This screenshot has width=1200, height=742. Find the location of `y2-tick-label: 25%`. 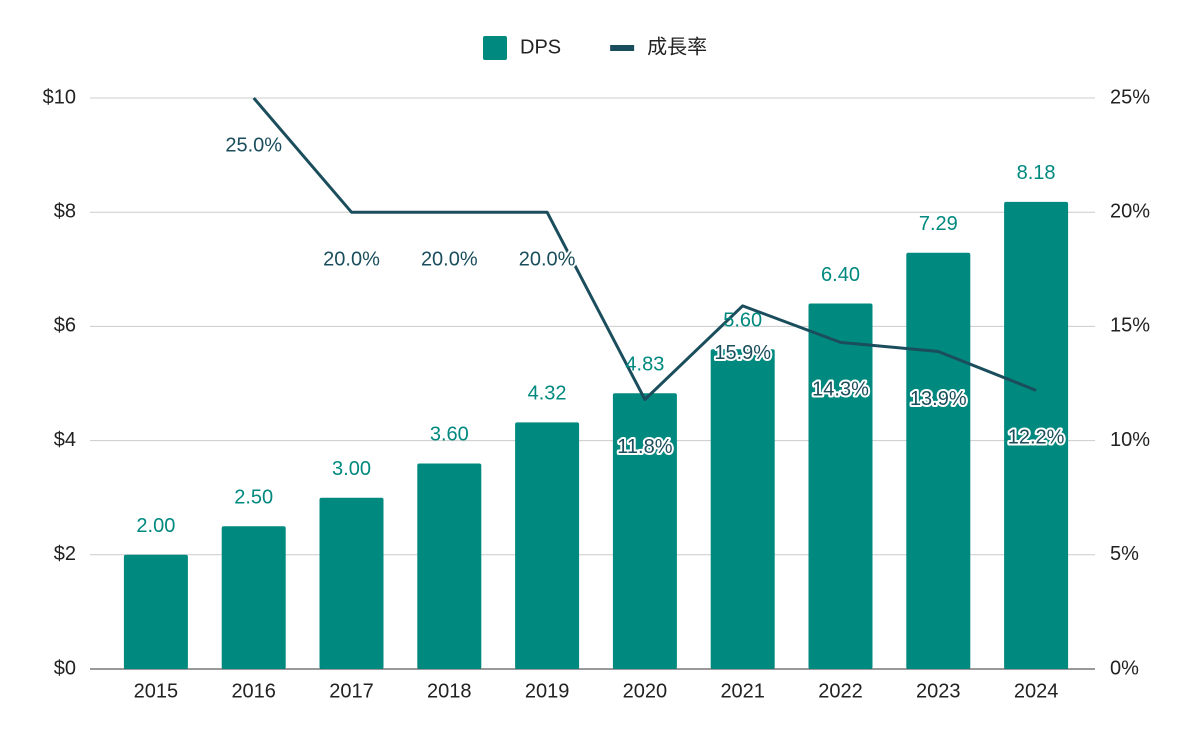

y2-tick-label: 25% is located at coordinates (1130, 97).